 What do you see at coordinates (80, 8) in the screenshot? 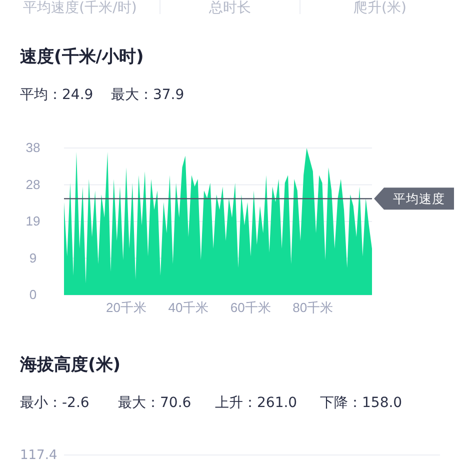
I see `text: 平均速度(千米/时)` at bounding box center [80, 8].